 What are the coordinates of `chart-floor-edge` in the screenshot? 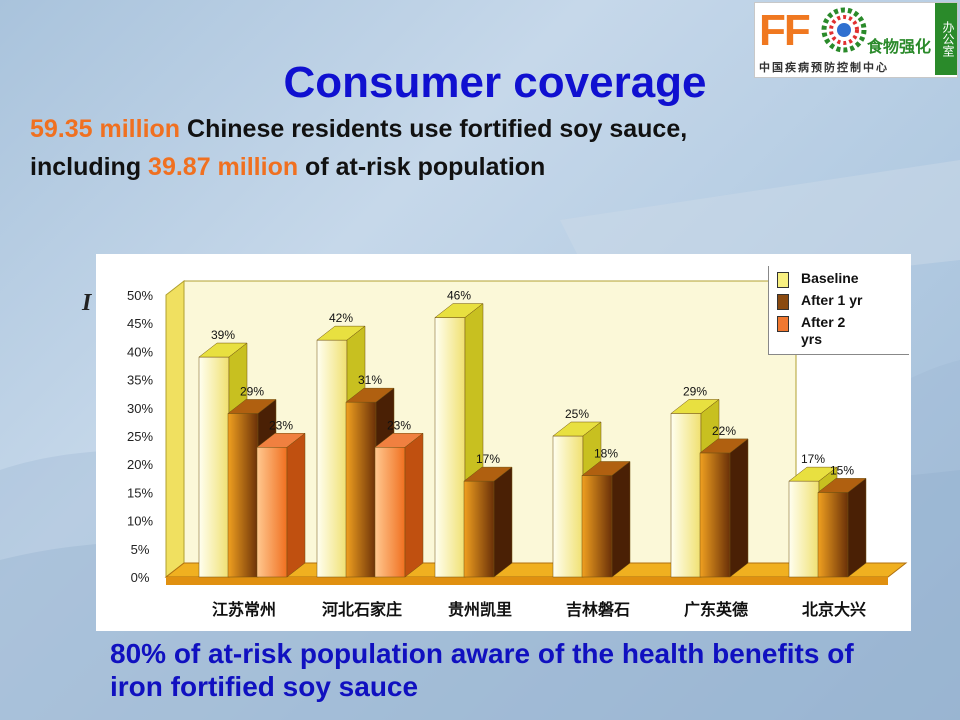 It's located at (527, 581).